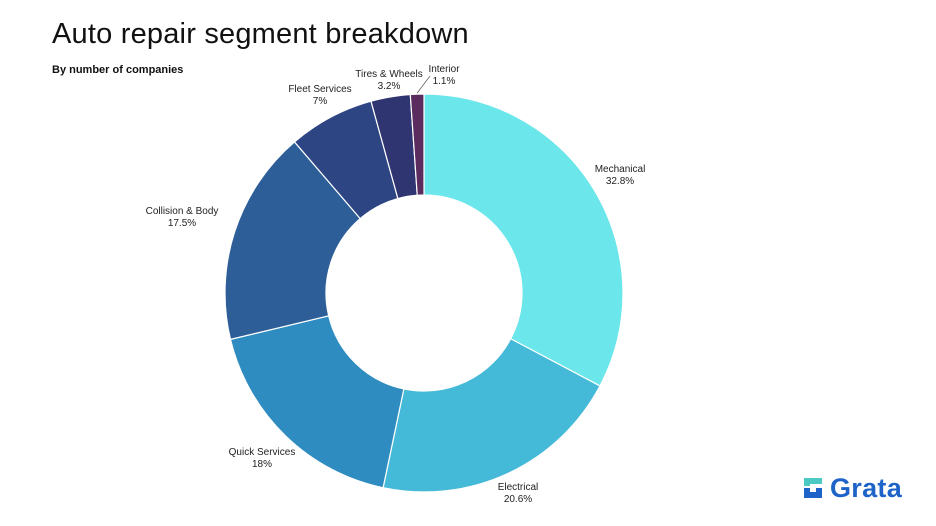 This screenshot has height=526, width=936. Describe the element at coordinates (620, 181) in the screenshot. I see `slice-value-mechanical: 32.8%` at that location.